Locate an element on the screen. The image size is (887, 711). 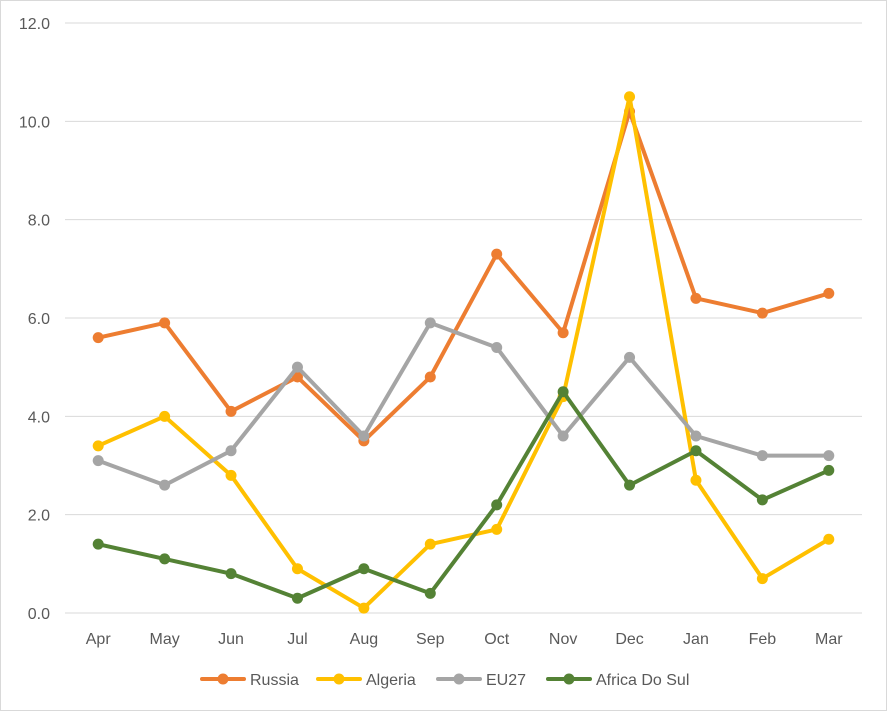
x-tick-label: Nov is located at coordinates (563, 639).